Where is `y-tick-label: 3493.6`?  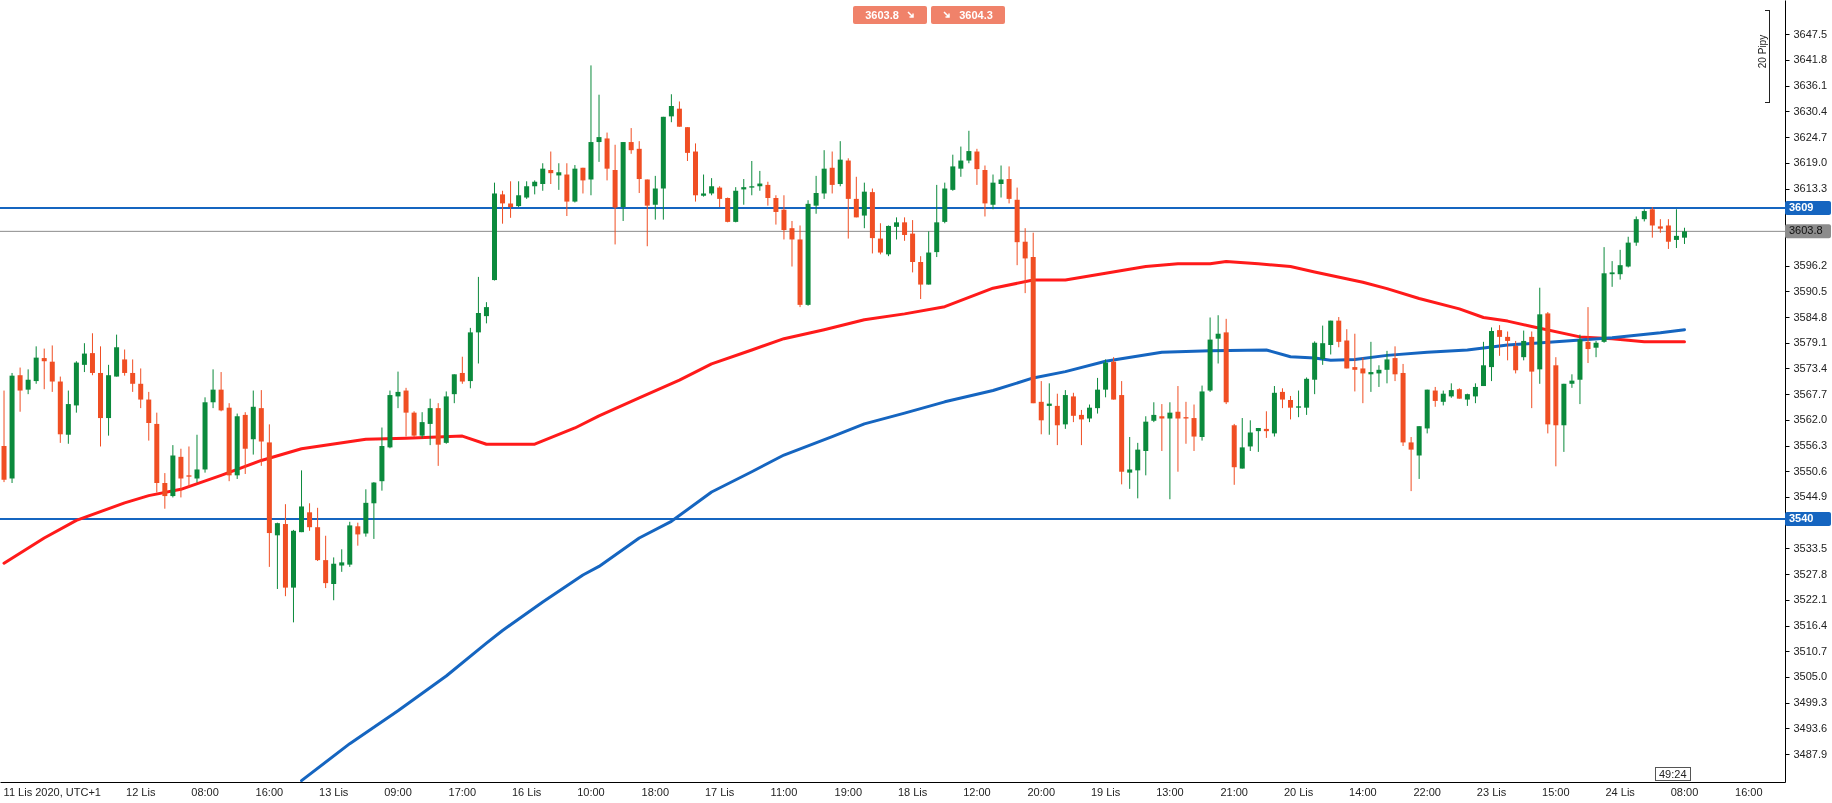 y-tick-label: 3493.6 is located at coordinates (1810, 727).